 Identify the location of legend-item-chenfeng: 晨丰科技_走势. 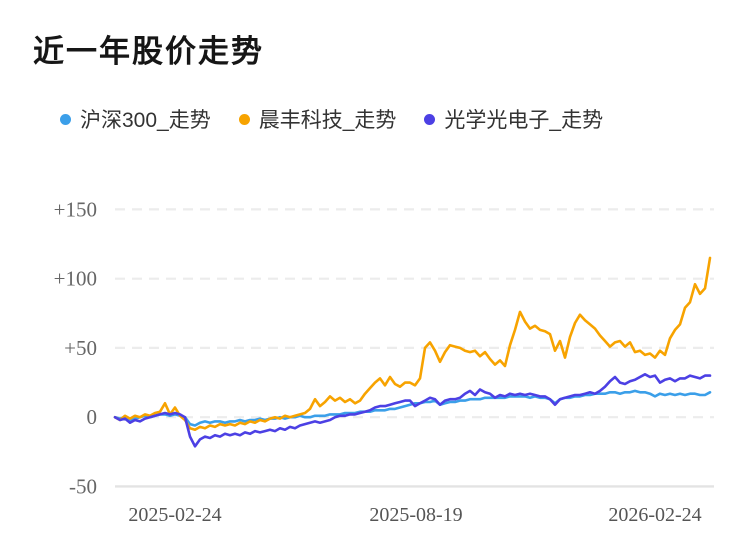
(317, 119).